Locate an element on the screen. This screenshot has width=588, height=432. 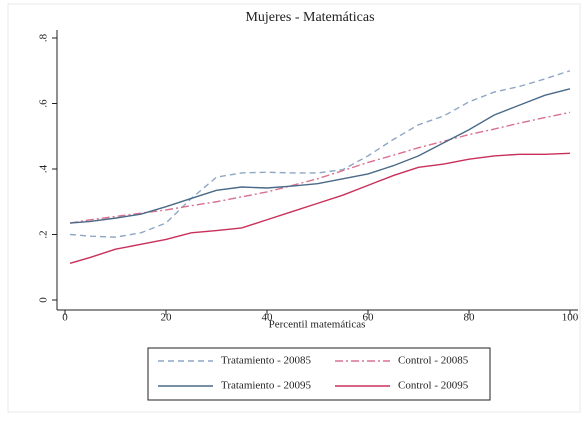
legend-label: Control - 20095 is located at coordinates (433, 386).